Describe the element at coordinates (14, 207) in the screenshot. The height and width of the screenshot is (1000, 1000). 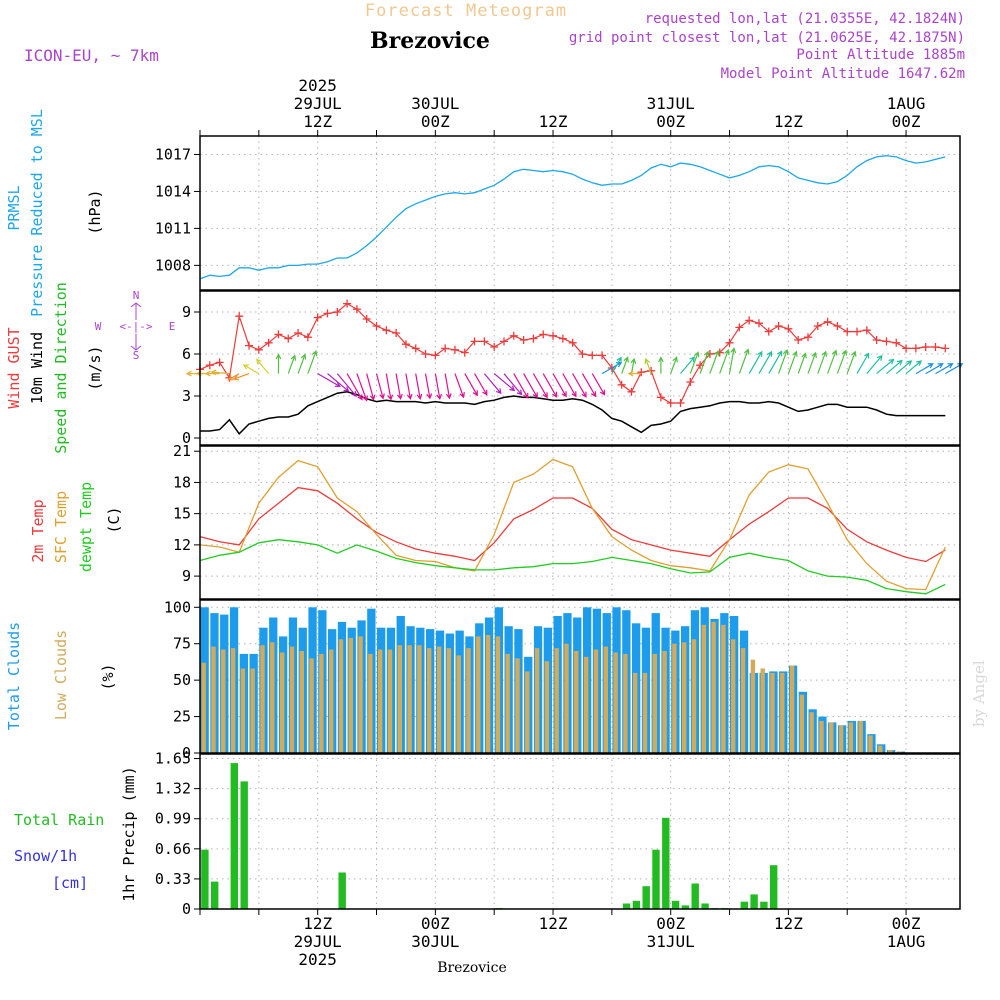
I see `pressure-label: PRMSL` at that location.